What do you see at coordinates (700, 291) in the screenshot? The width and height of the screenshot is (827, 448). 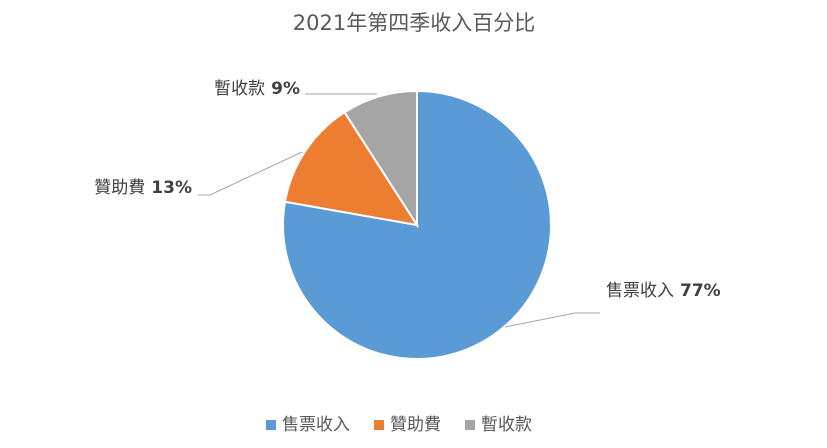 I see `data-label-value: 77%` at bounding box center [700, 291].